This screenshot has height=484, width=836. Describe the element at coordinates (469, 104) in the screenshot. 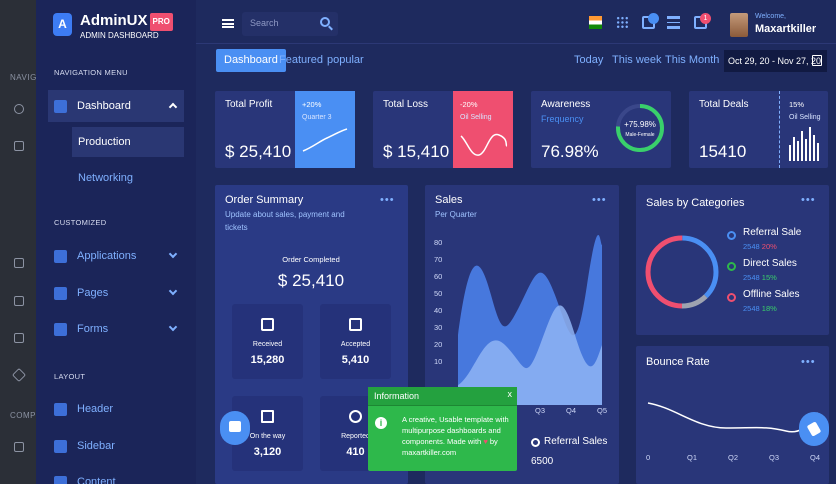

I see `kpi-percent: -20%` at that location.